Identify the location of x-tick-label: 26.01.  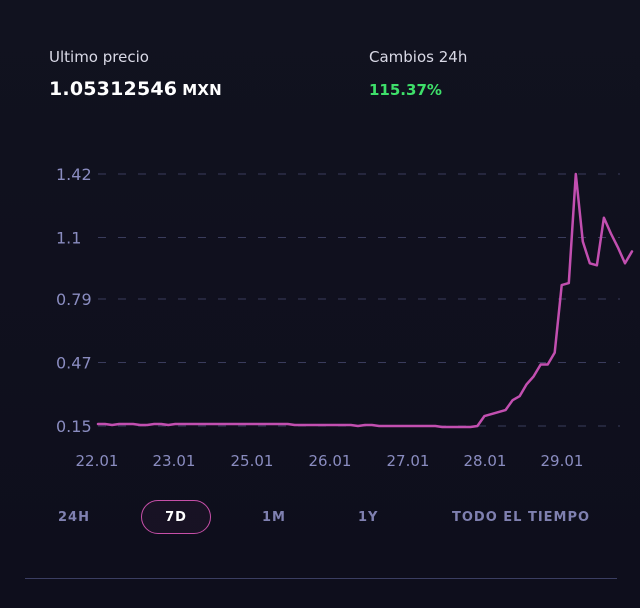
(330, 461).